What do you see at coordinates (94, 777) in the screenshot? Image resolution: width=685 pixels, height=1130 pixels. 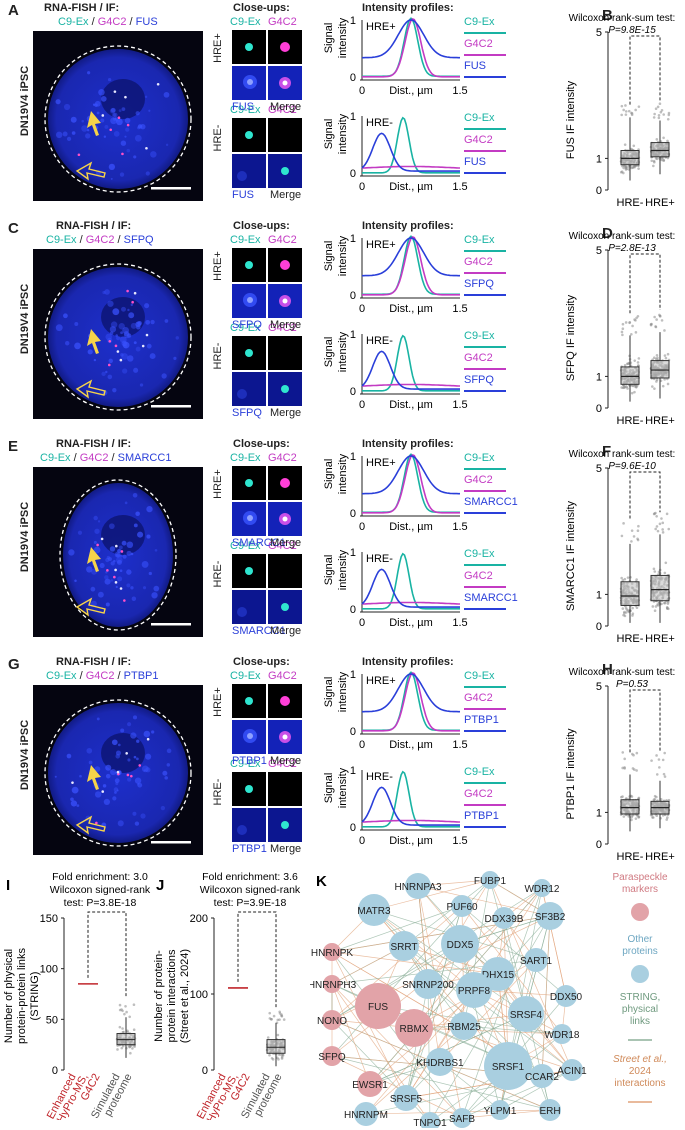 I see `hre-pos-arrow` at bounding box center [94, 777].